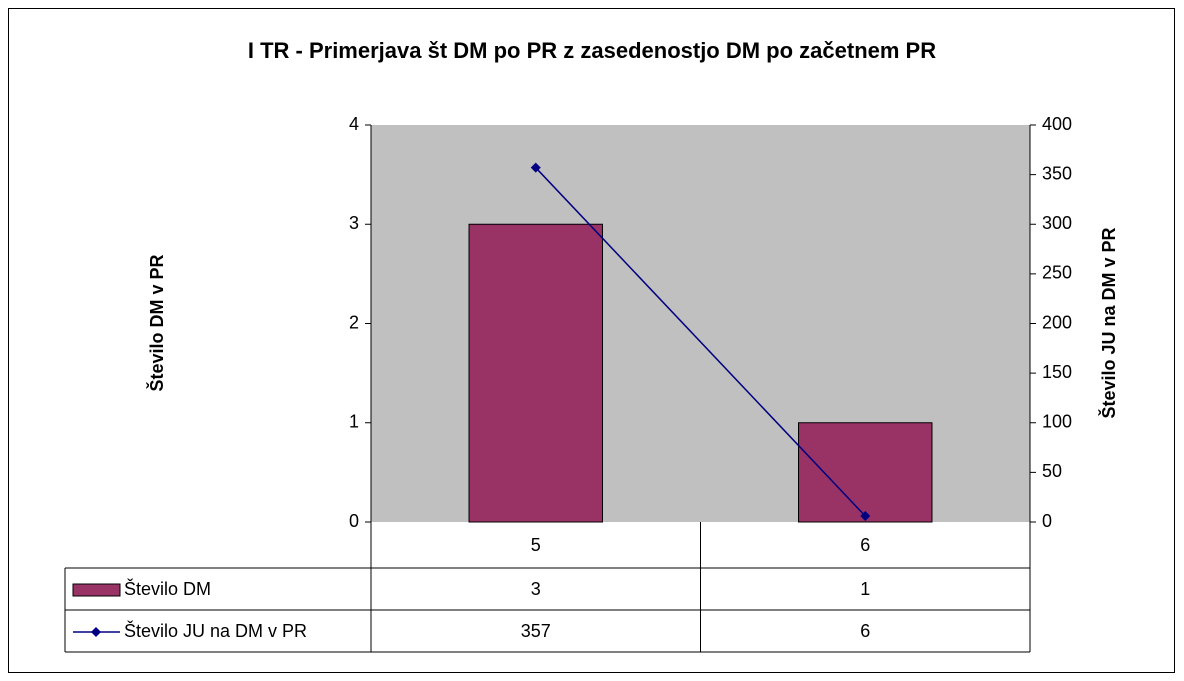 The width and height of the screenshot is (1184, 681). Describe the element at coordinates (865, 631) in the screenshot. I see `table-value: 6` at that location.